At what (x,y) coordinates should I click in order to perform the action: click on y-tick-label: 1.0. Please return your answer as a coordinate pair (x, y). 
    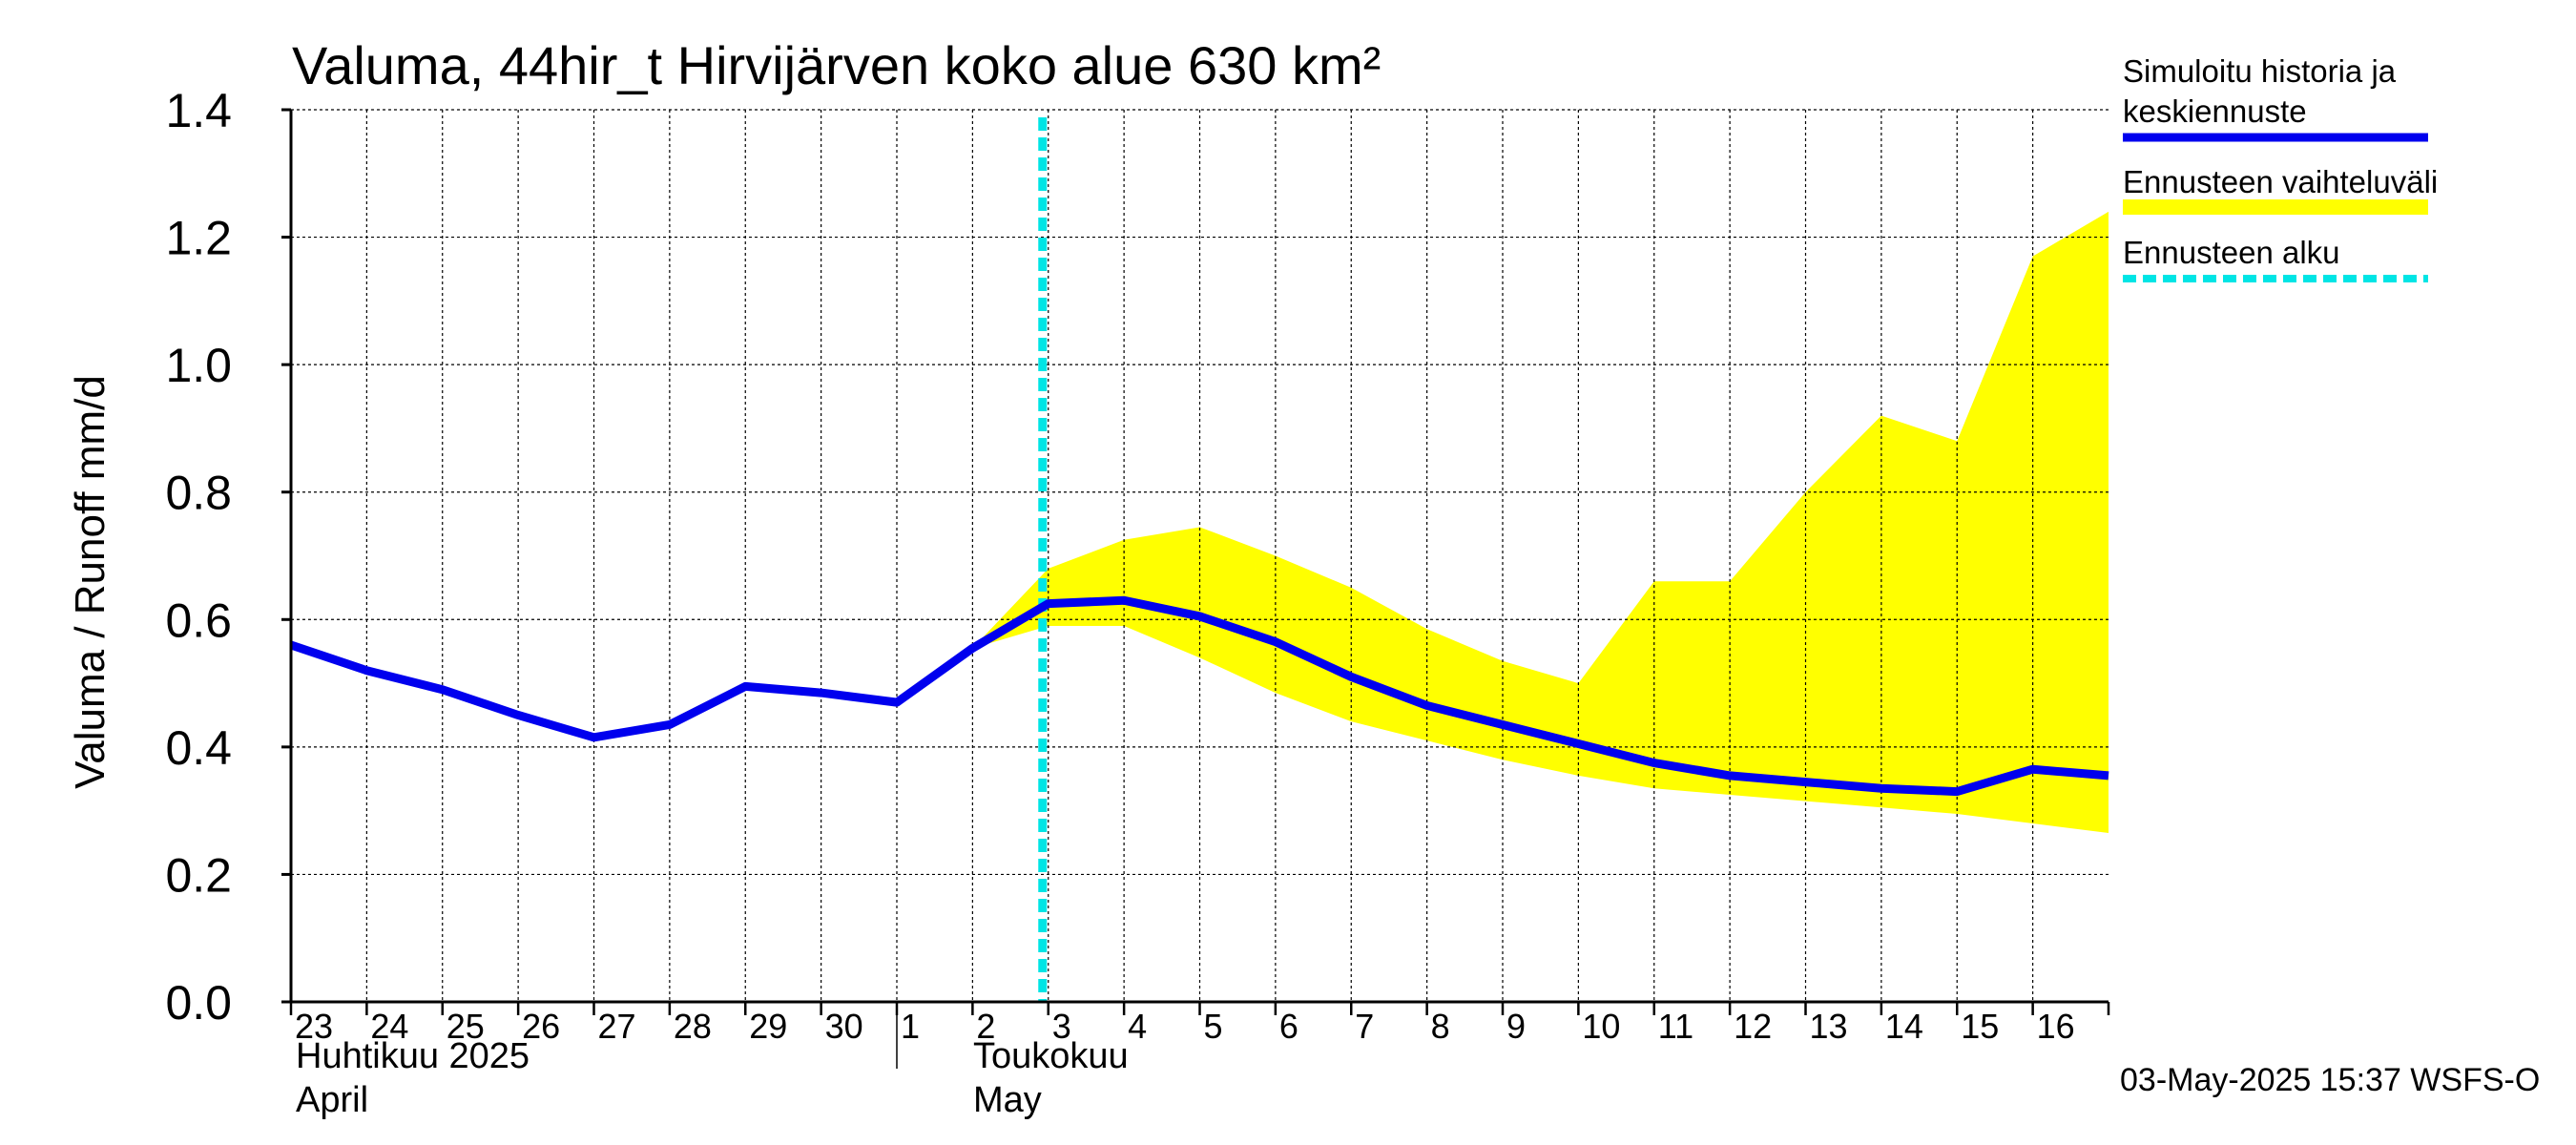
    Looking at the image, I should click on (198, 365).